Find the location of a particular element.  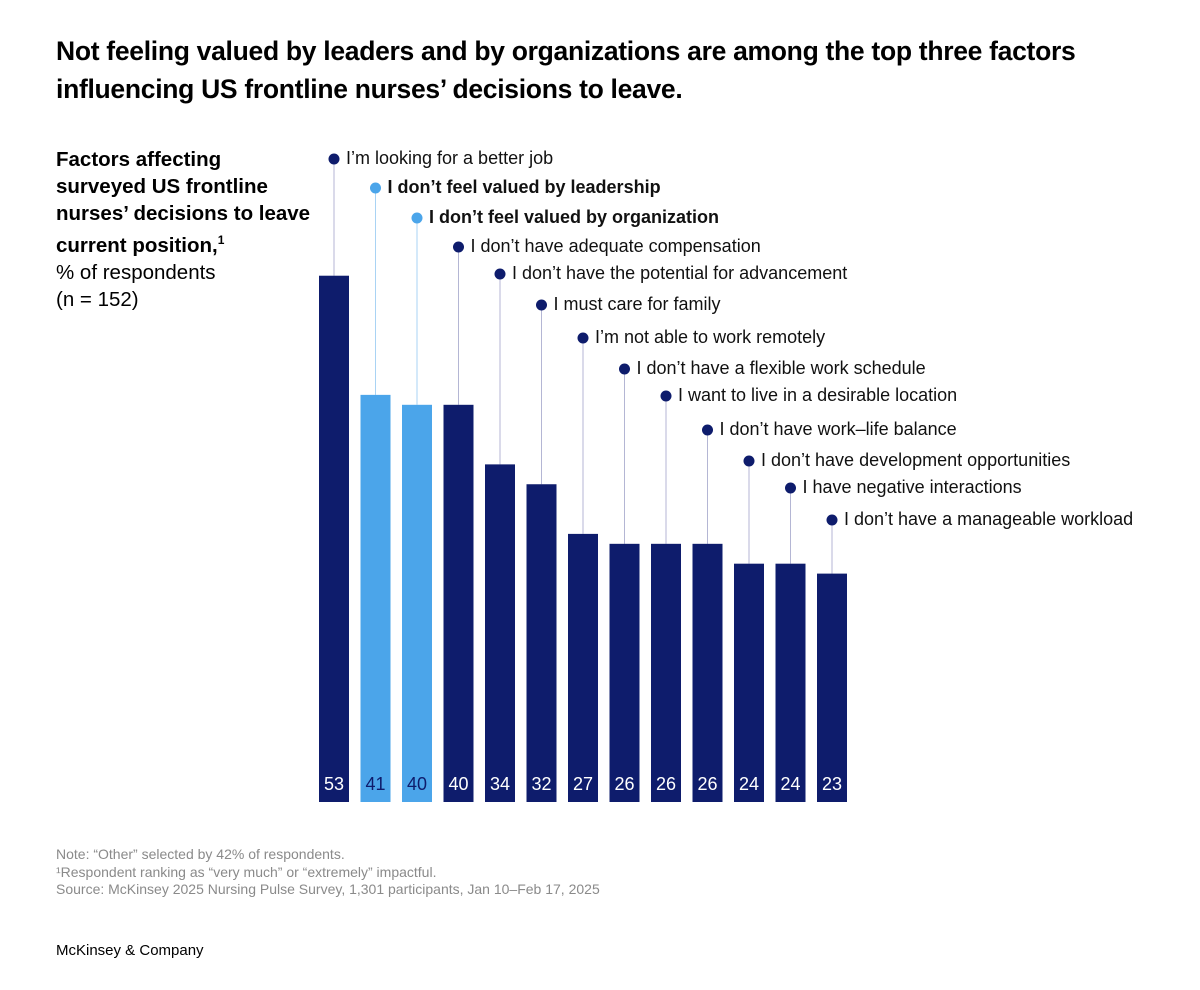

value-label: 34 is located at coordinates (500, 784).